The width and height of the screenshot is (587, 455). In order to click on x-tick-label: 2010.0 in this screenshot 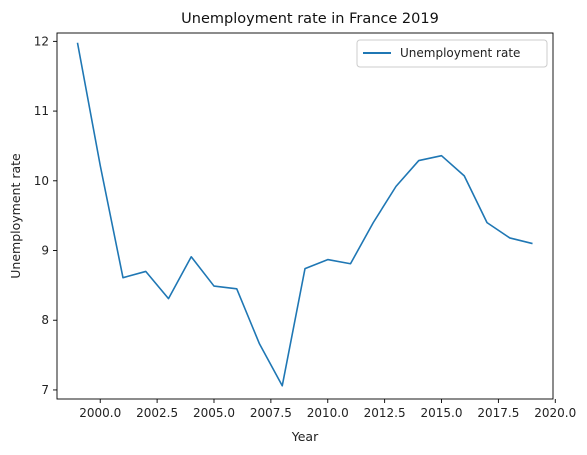, I will do `click(328, 413)`.